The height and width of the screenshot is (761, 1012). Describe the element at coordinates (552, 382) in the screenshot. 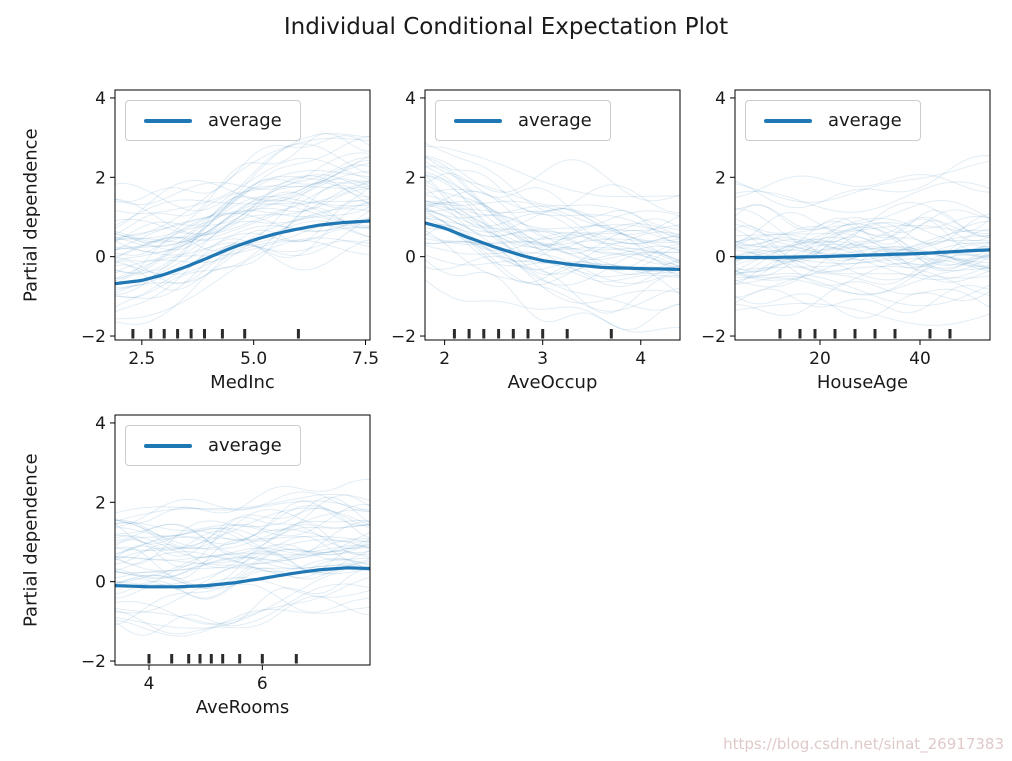

I see `x-axis-label-aveoccup: AveOccup` at that location.